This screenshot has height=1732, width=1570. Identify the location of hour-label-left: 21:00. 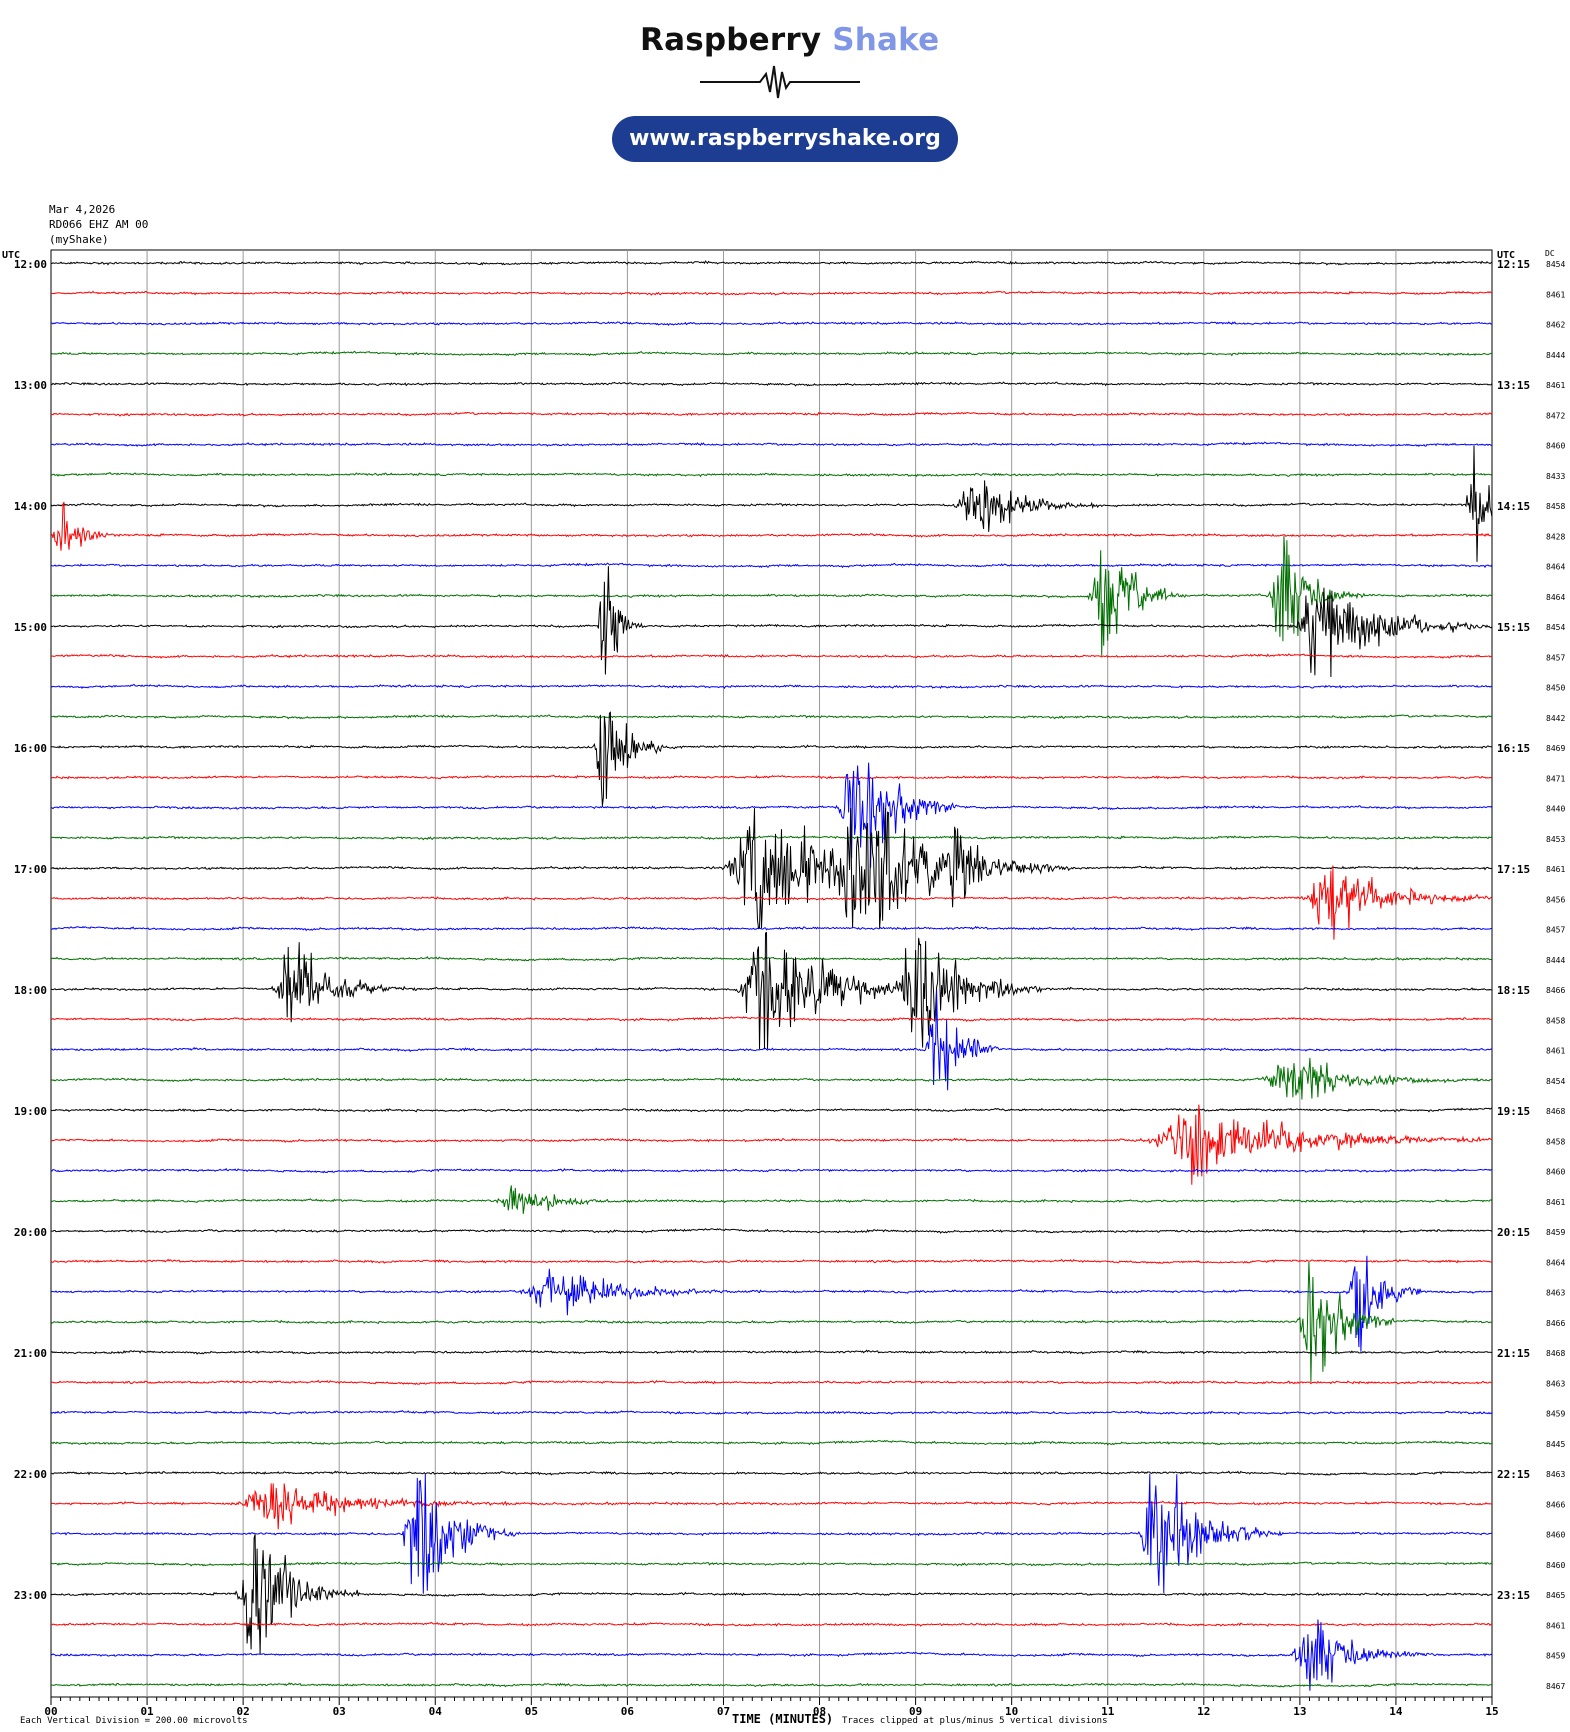
(30, 1353).